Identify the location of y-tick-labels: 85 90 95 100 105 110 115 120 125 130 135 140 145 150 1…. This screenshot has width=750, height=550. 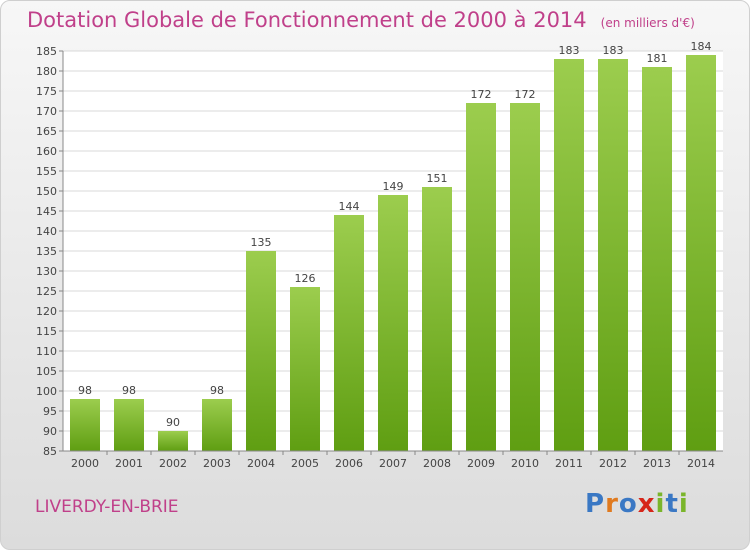
(49, 251).